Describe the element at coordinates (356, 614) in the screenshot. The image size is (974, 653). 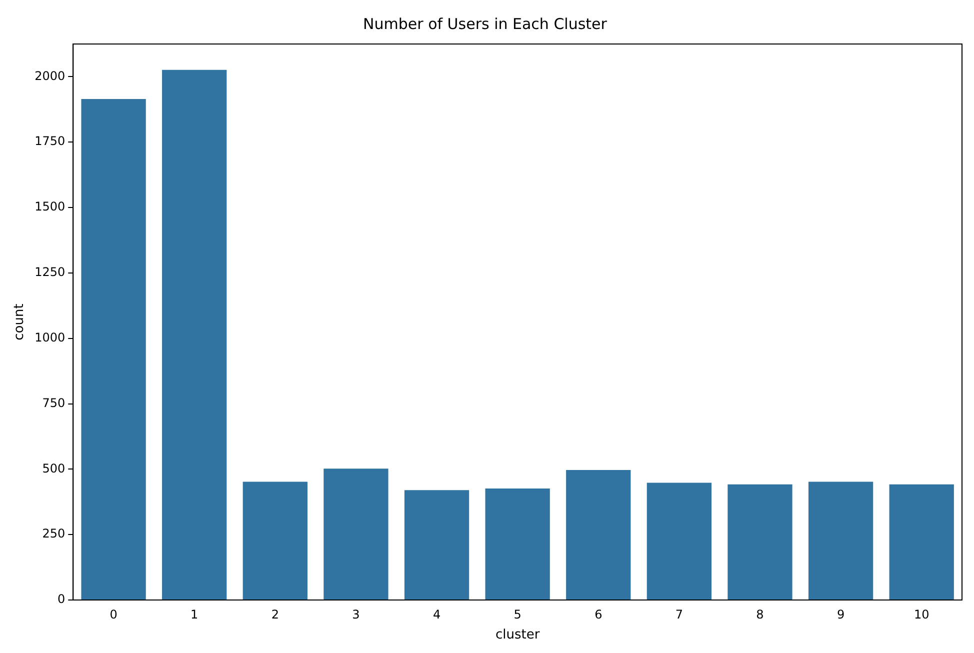
I see `x-tick-label: 3` at that location.